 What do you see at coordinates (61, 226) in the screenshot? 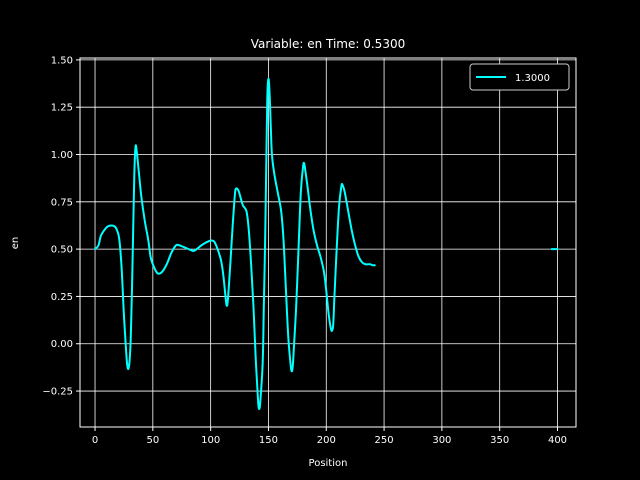
I see `y-axis: −0.25 0.00 0.25 0.50 0.75 1.00 1.25 1.50` at bounding box center [61, 226].